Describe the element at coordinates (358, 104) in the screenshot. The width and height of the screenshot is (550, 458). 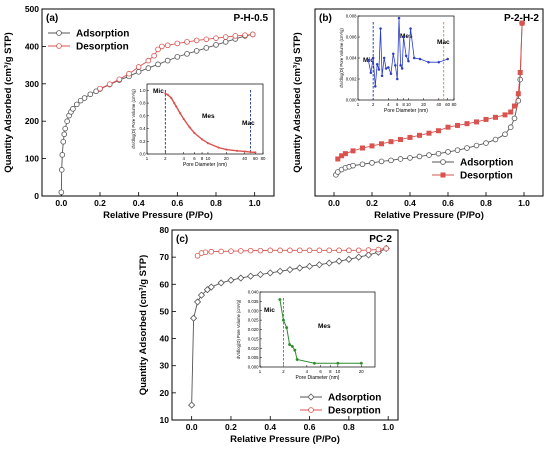
I see `inset-x-tick-label: 1` at that location.